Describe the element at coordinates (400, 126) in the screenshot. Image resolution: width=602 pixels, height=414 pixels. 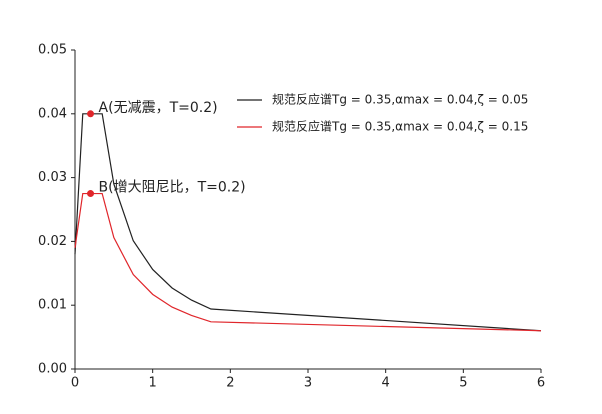
I see `legend-label: 规范反应谱Tg = 0.35,αmax = 0.04,ζ = 0.15` at that location.